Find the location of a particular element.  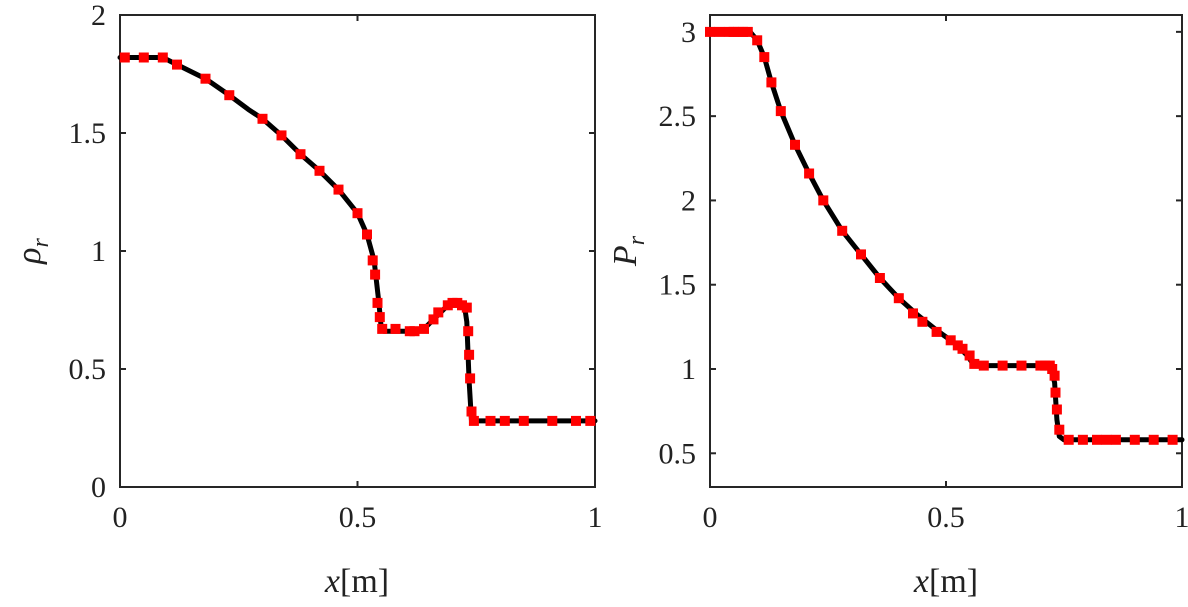

pressure-y-tick-label: 1 is located at coordinates (688, 369).